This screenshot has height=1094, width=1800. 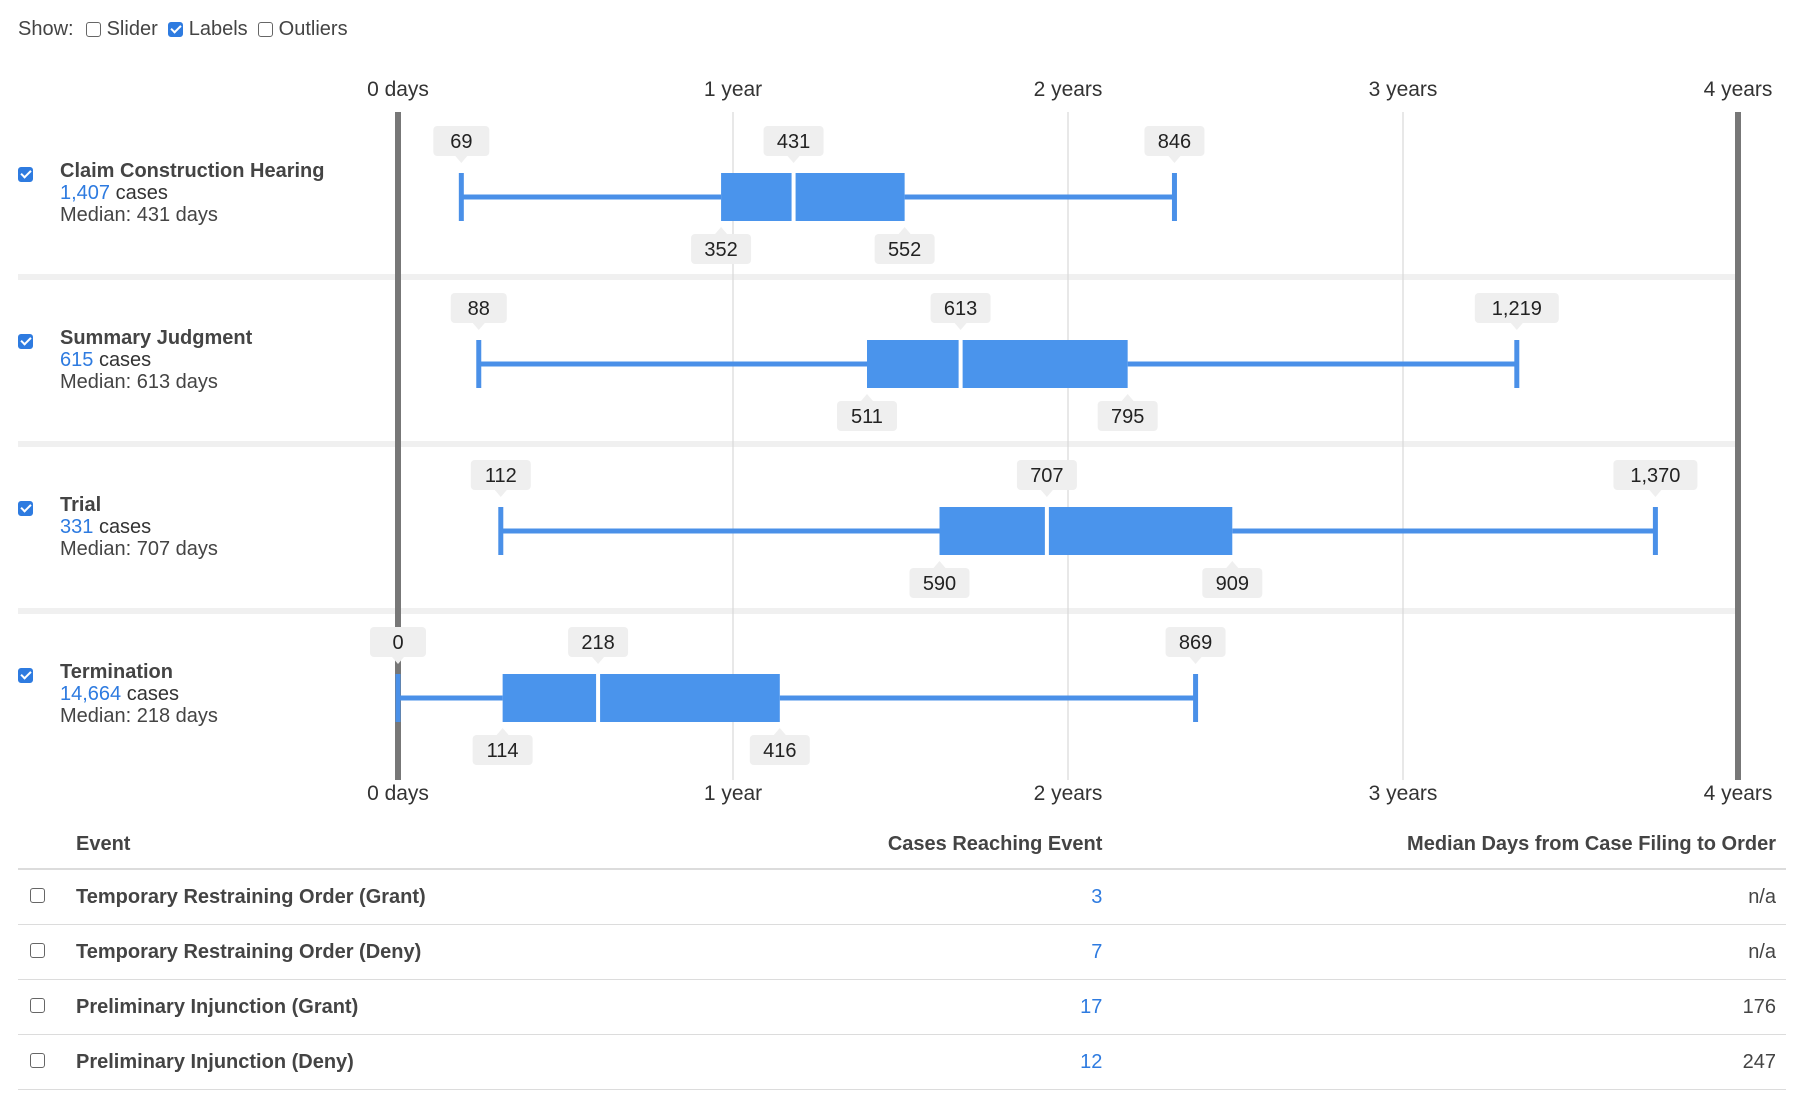 I want to click on checkbox-column-header, so click(x=42, y=850).